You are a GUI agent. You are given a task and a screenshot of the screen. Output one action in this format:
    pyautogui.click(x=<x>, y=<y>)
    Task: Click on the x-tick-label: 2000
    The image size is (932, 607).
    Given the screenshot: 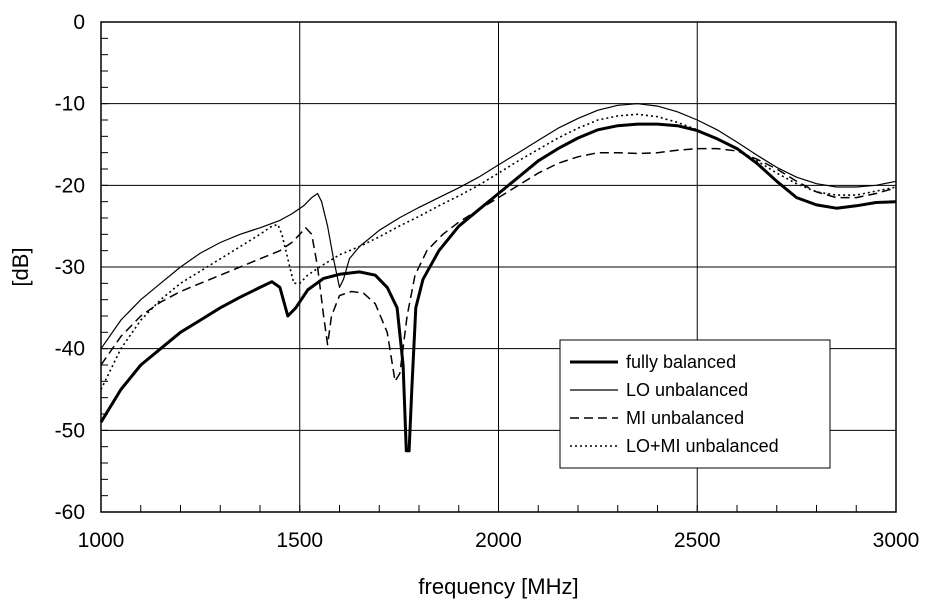 What is the action you would take?
    pyautogui.click(x=498, y=540)
    